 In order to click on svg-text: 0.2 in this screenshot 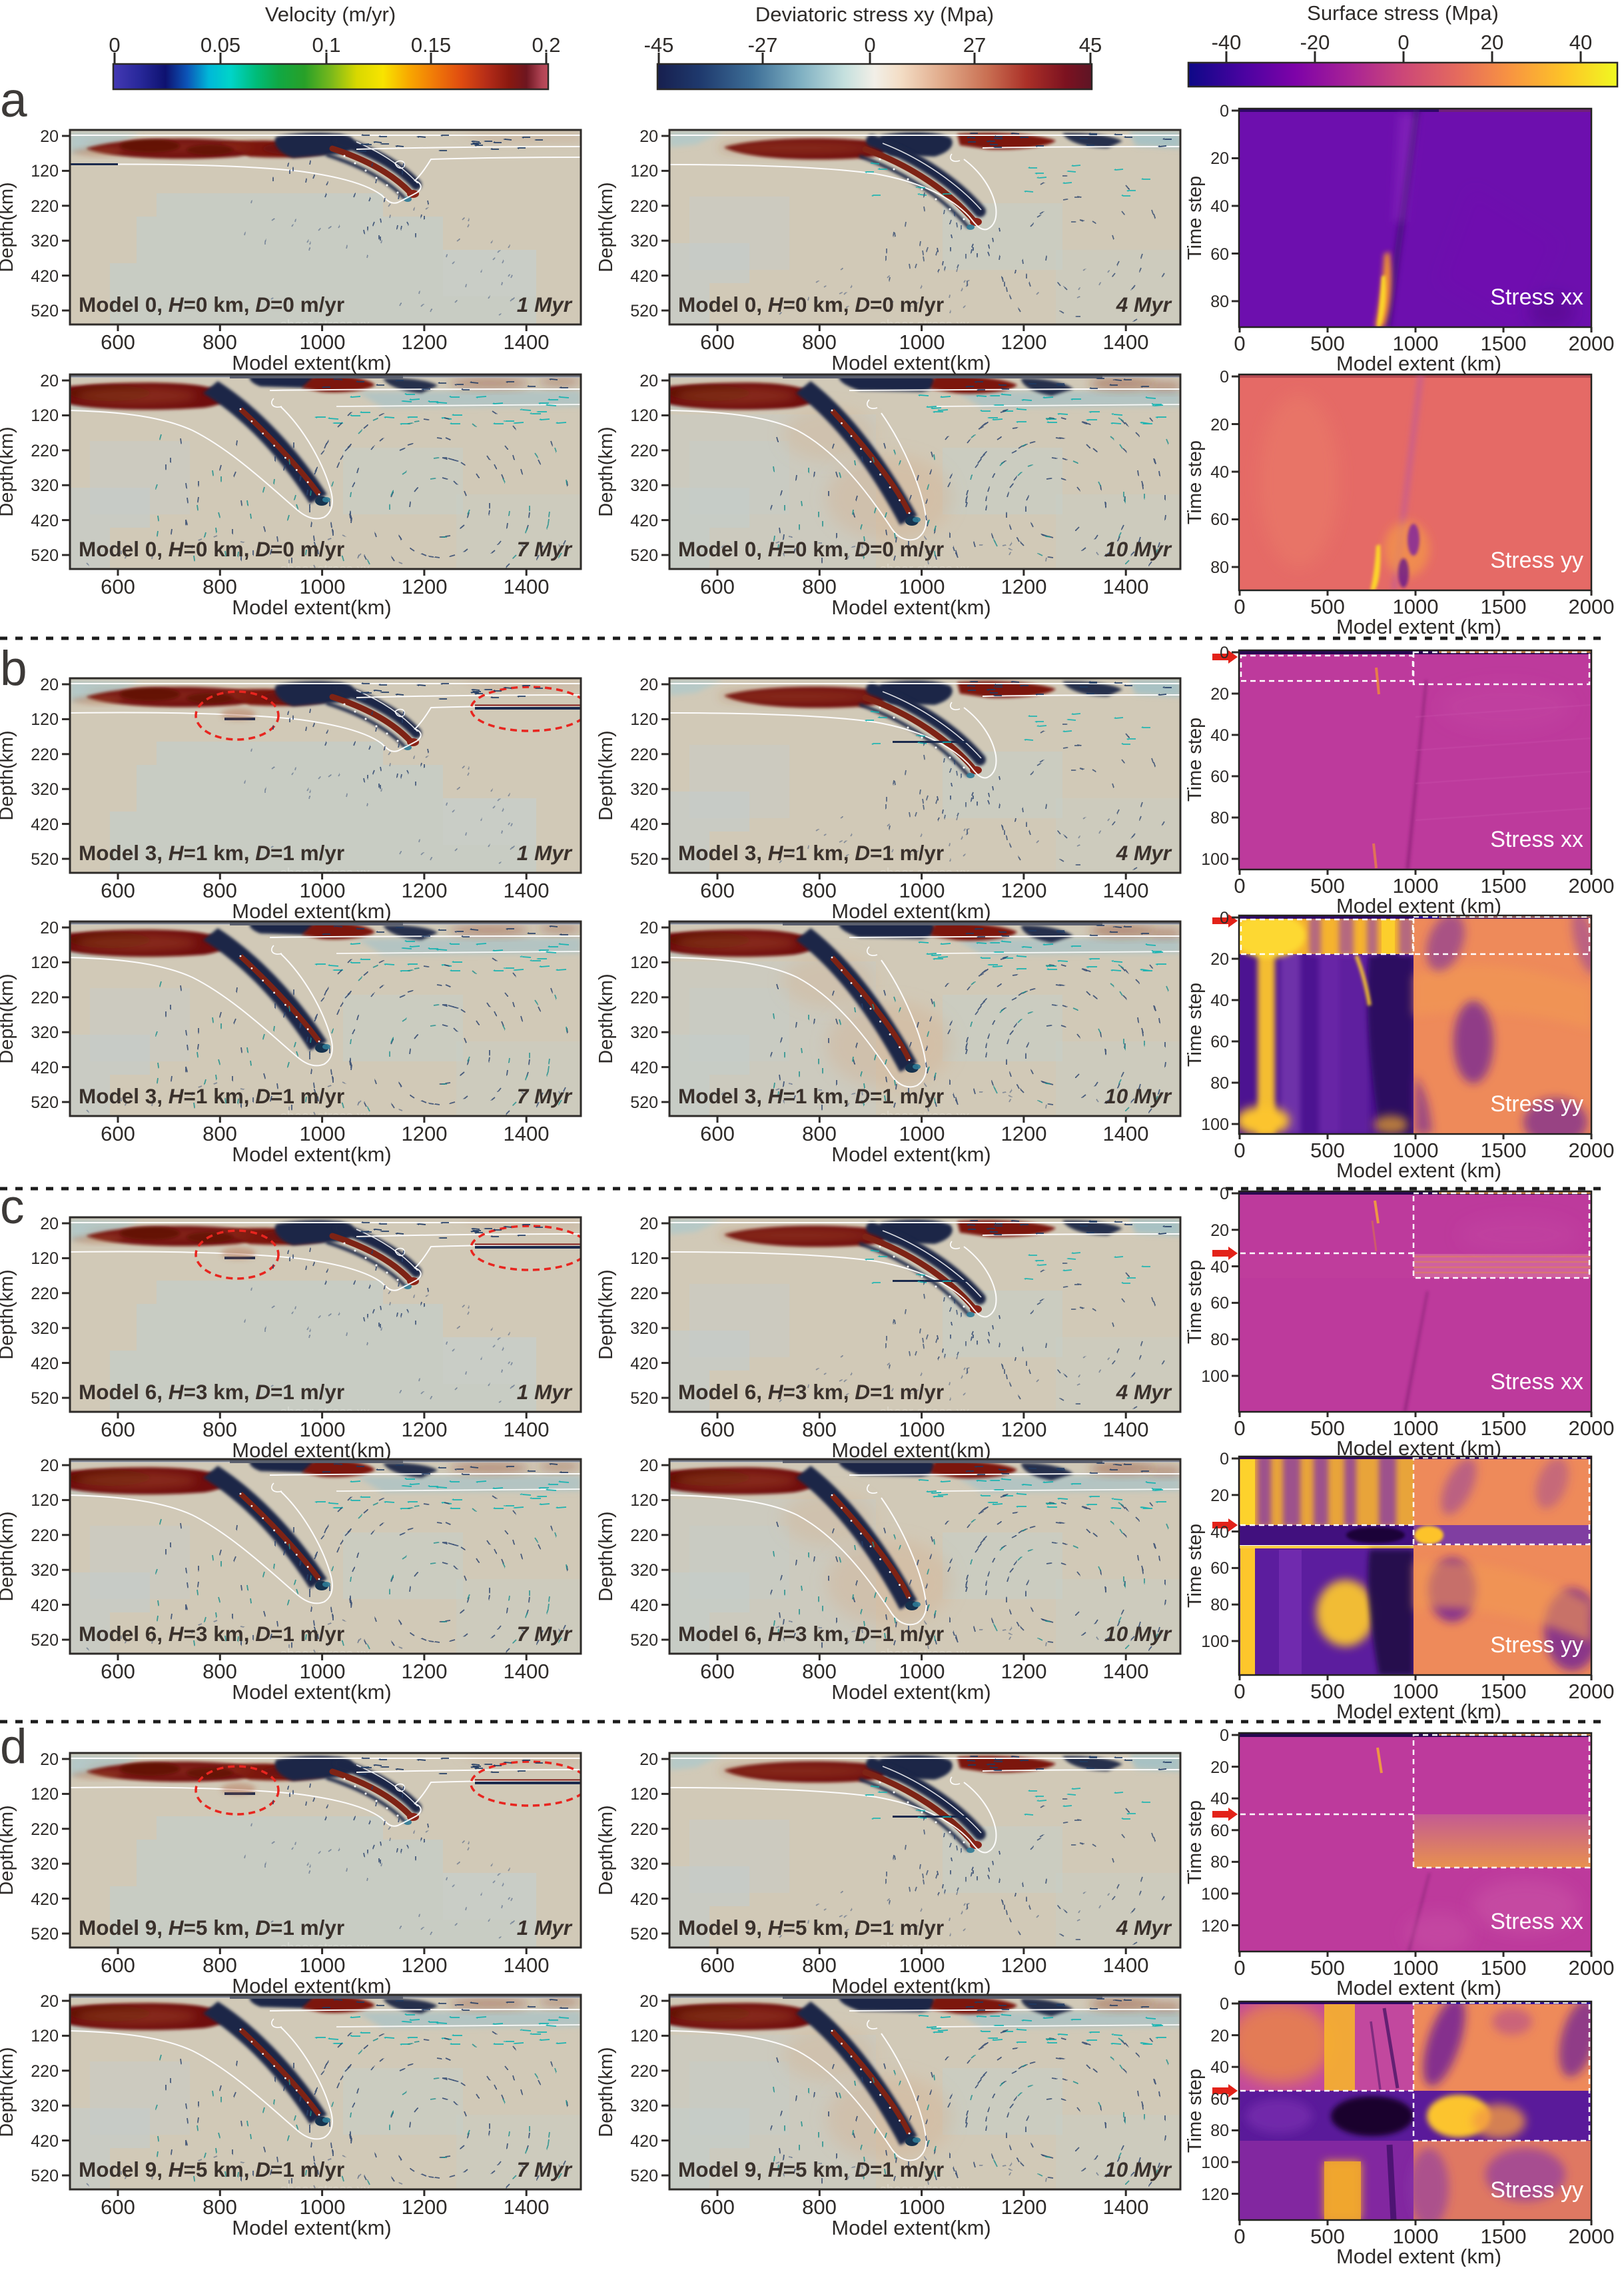, I will do `click(546, 45)`.